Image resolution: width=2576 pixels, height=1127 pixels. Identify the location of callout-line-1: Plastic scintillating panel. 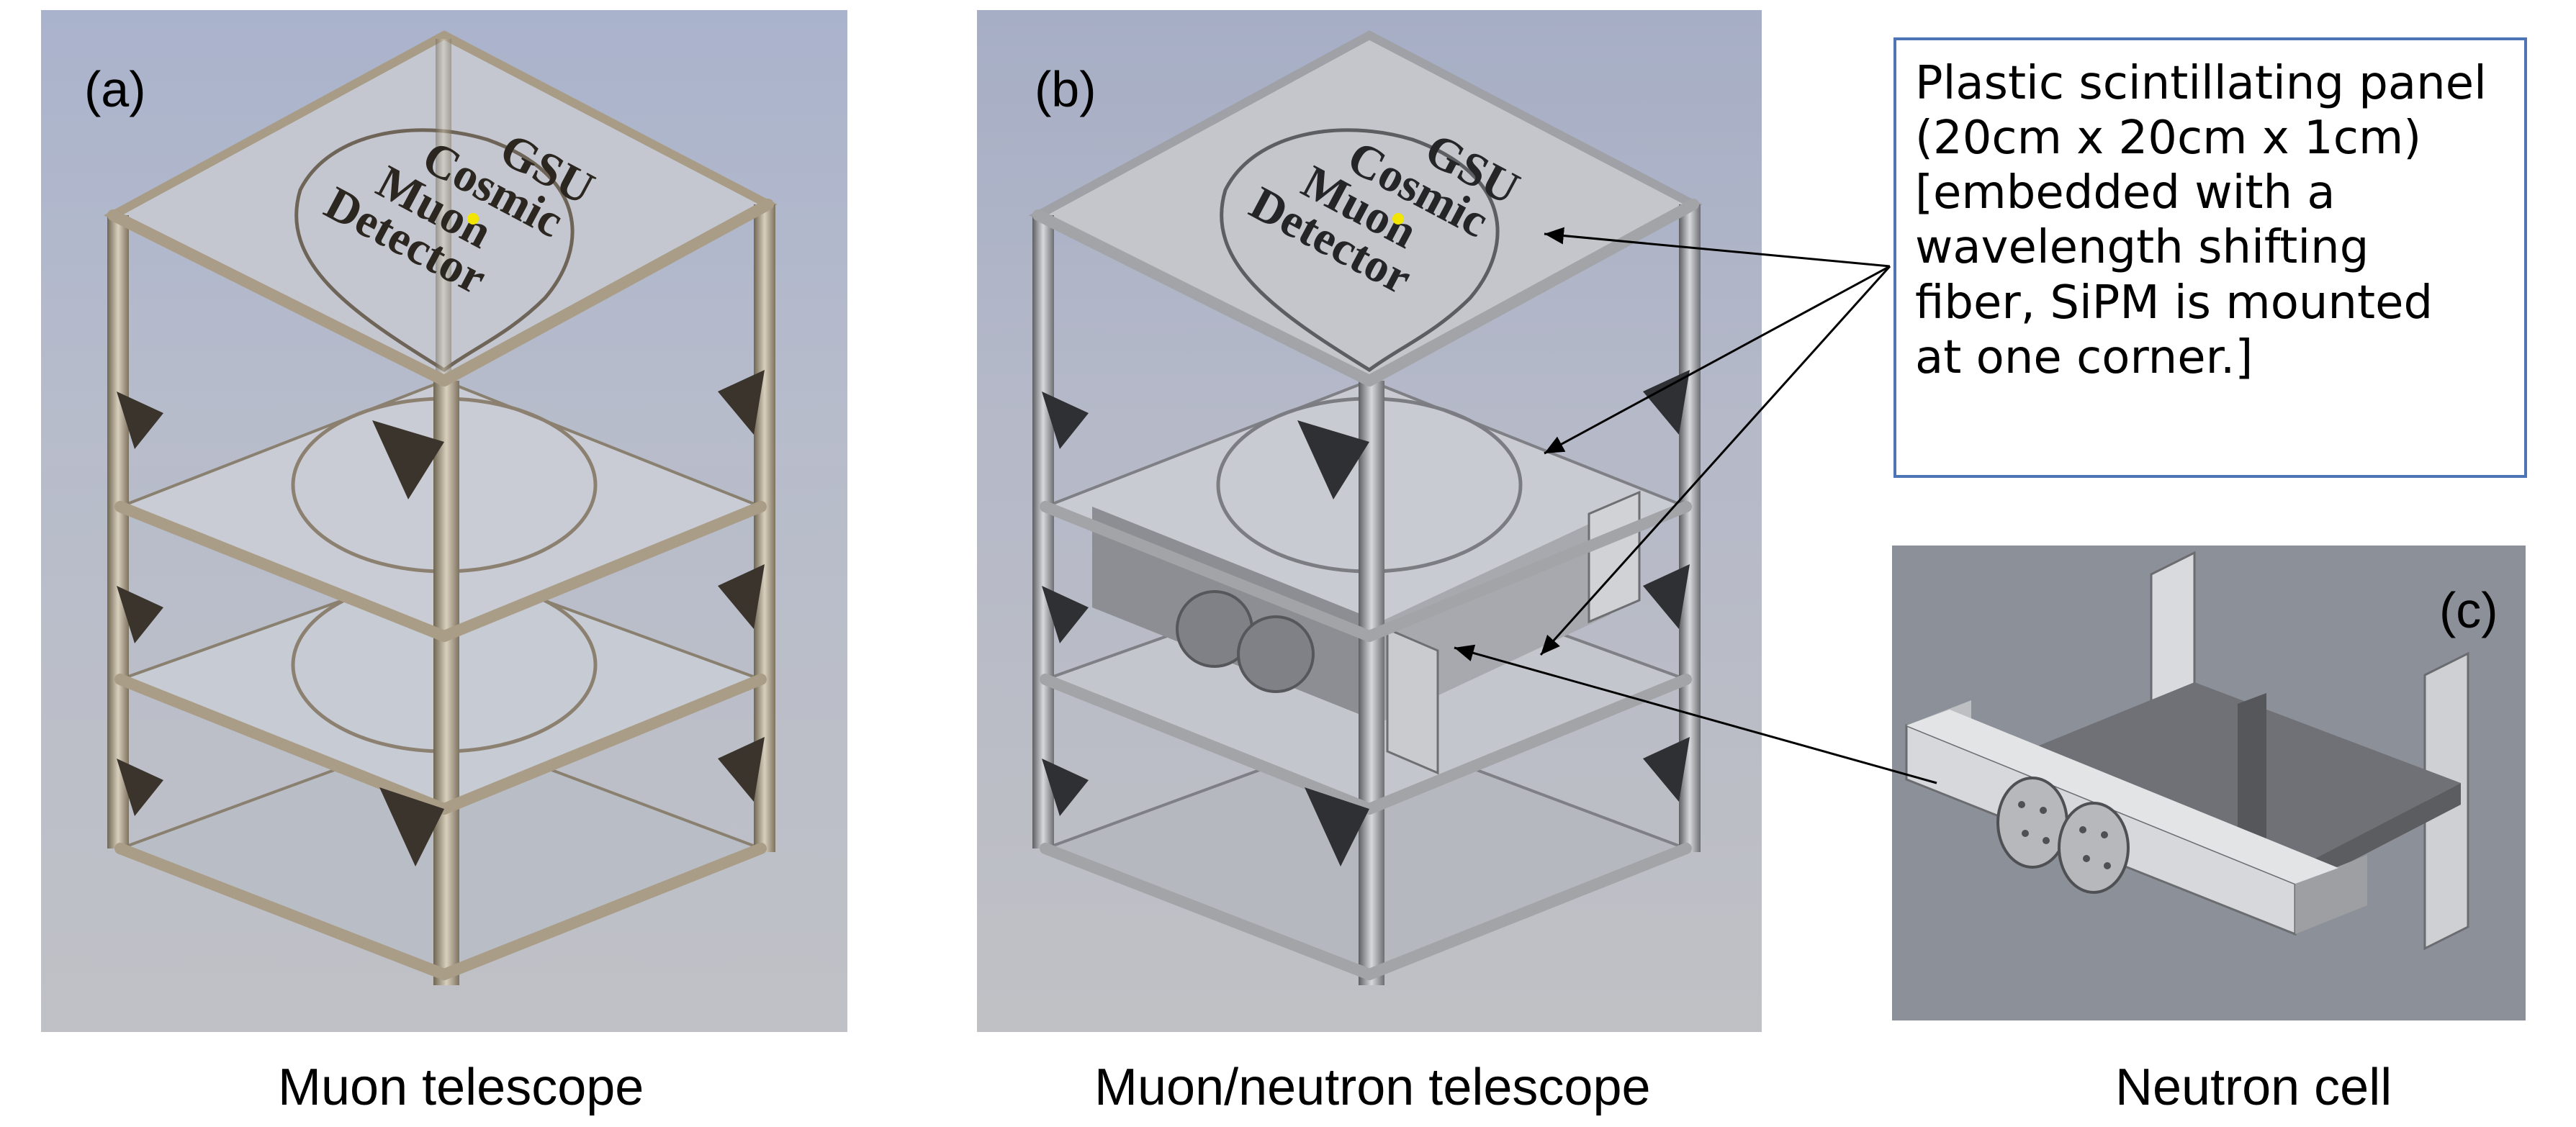
(2201, 83).